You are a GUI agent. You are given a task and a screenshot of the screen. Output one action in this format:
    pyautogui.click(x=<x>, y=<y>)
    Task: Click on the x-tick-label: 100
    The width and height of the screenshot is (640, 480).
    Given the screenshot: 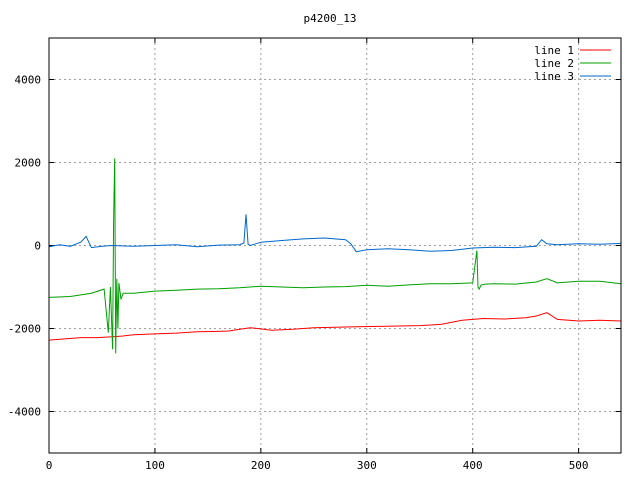 What is the action you would take?
    pyautogui.click(x=155, y=465)
    